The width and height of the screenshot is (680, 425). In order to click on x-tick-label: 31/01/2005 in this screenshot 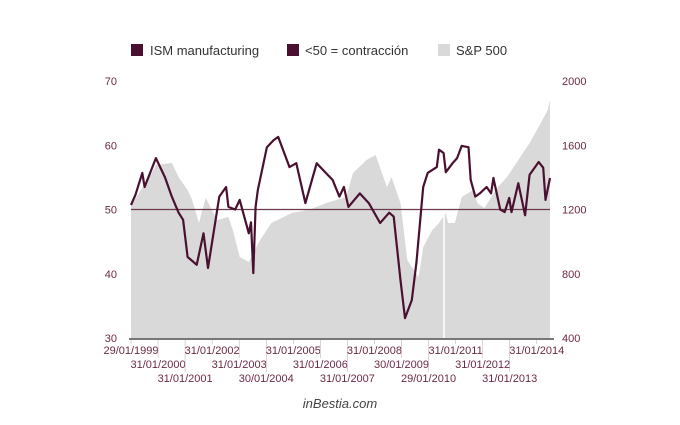, I will do `click(293, 351)`.